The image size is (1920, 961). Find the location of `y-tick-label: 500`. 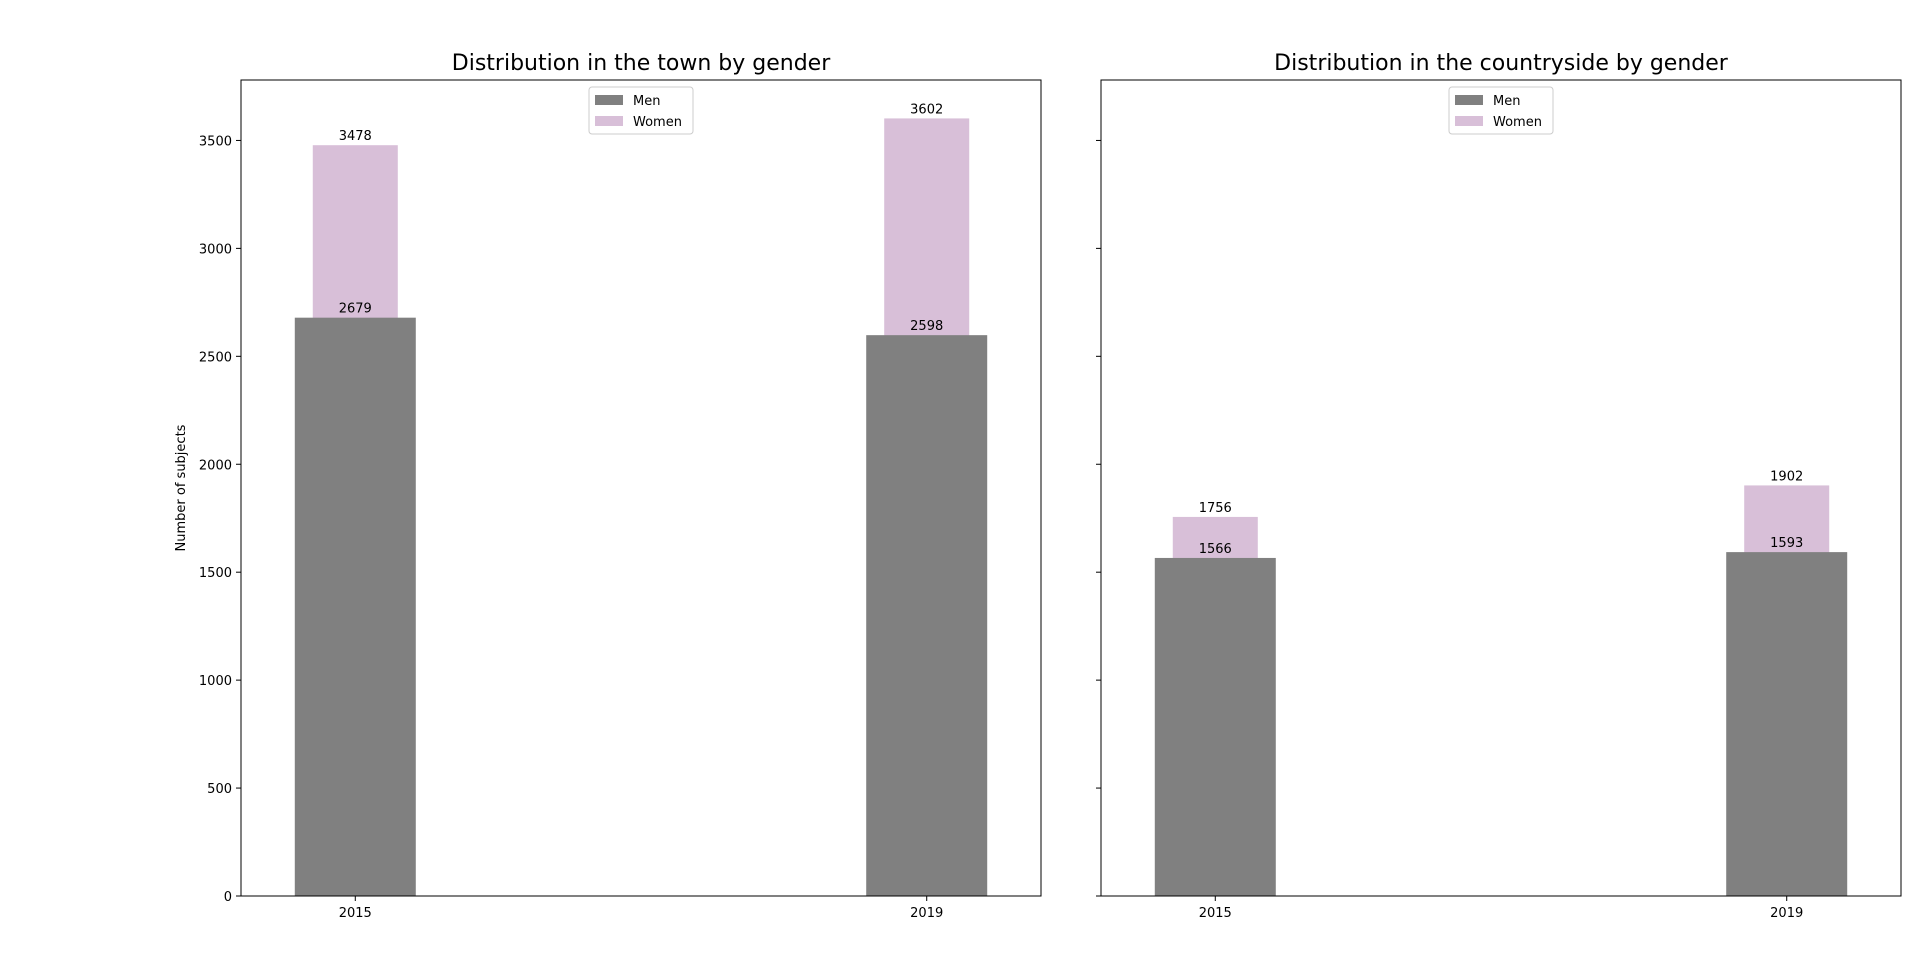

y-tick-label: 500 is located at coordinates (219, 789).